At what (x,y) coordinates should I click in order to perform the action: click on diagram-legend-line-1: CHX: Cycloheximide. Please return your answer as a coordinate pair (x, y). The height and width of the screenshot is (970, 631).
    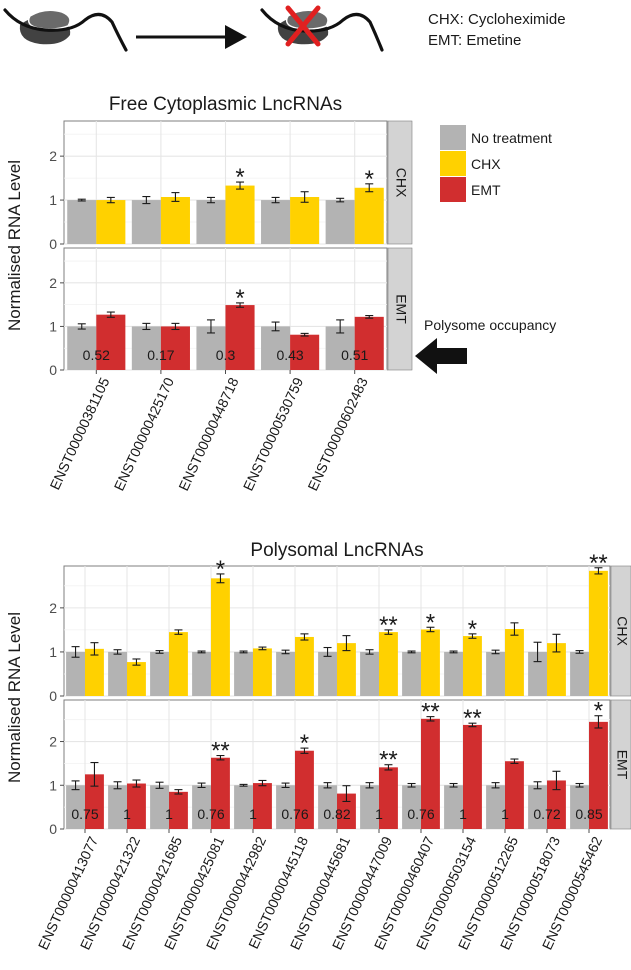
    Looking at the image, I should click on (497, 19).